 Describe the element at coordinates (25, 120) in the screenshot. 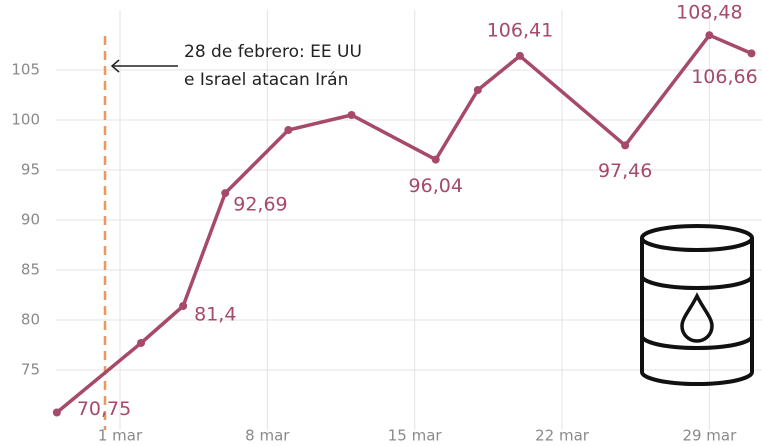

I see `y-tick-label: 100` at that location.